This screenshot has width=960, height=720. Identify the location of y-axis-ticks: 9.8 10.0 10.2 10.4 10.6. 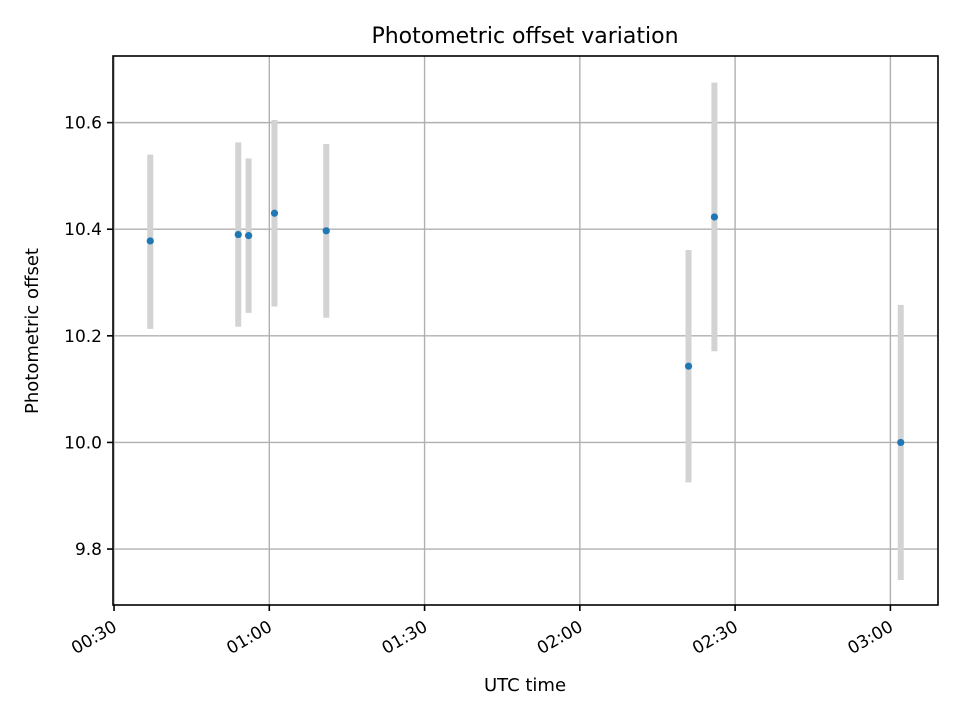
(88, 337).